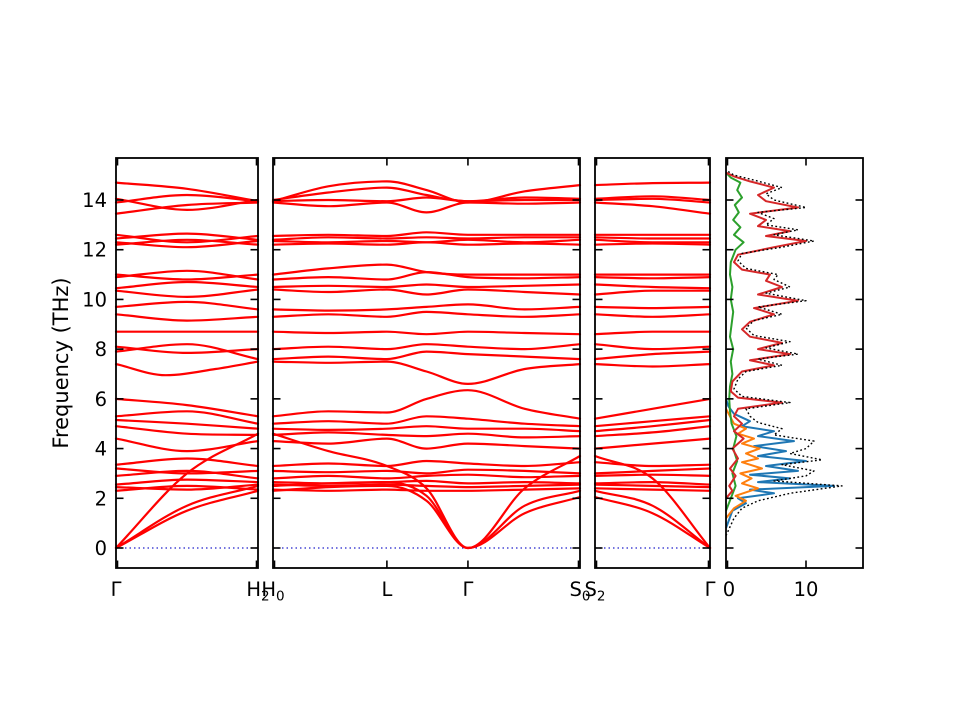 The width and height of the screenshot is (960, 720). What do you see at coordinates (101, 349) in the screenshot?
I see `y-tick-label: 8` at bounding box center [101, 349].